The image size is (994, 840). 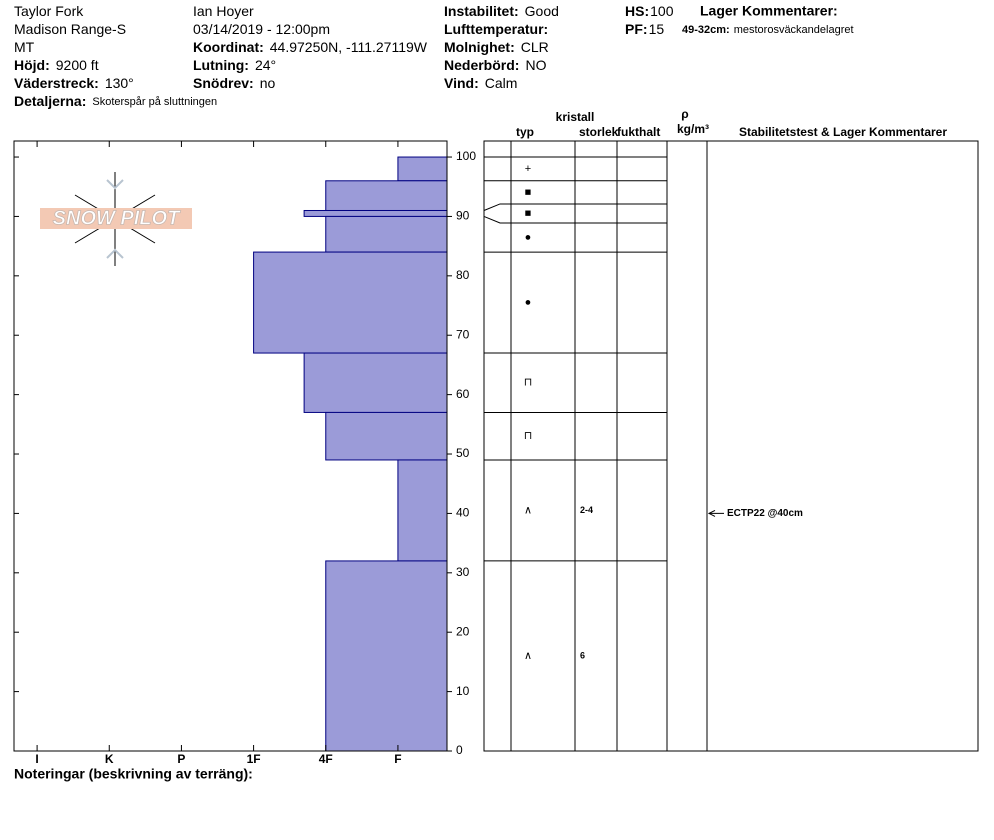 I want to click on field-label: Väderstreck:, so click(x=56, y=83).